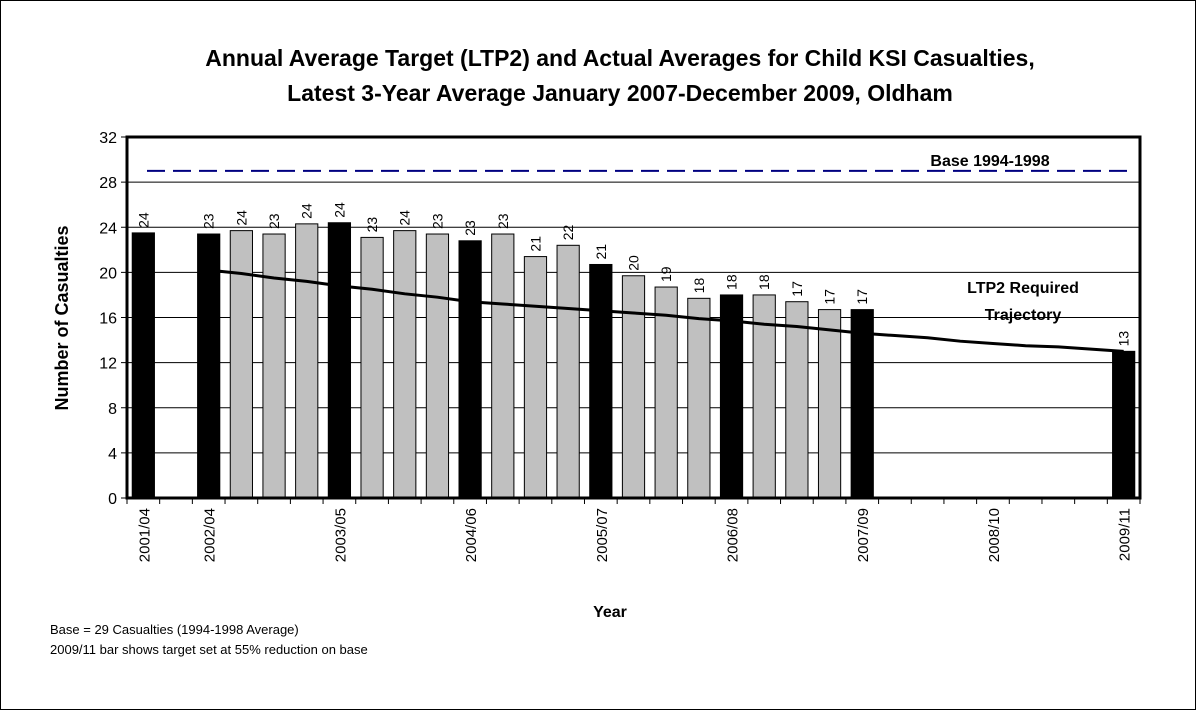  Describe the element at coordinates (340, 535) in the screenshot. I see `x-tick-label: 2003/05` at that location.